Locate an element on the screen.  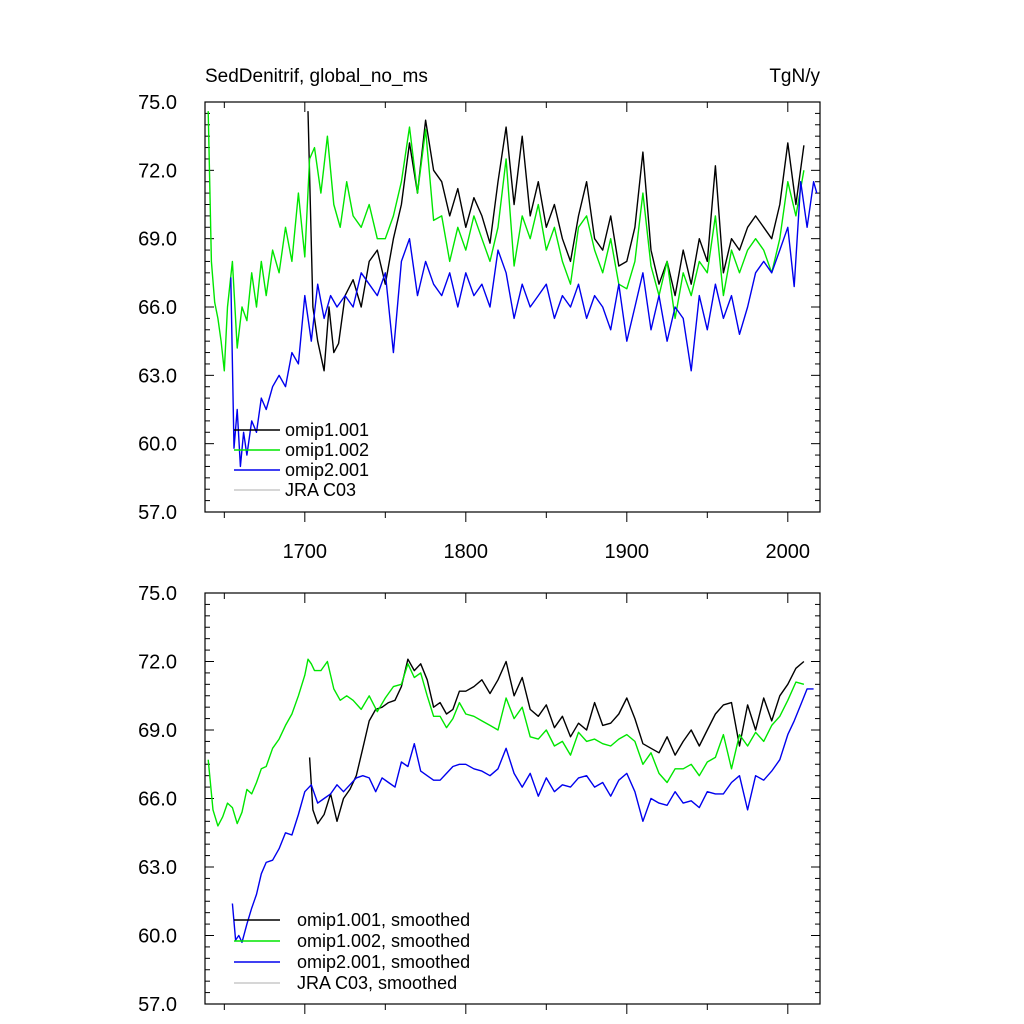
legend-item: omip2.001 is located at coordinates (301, 470).